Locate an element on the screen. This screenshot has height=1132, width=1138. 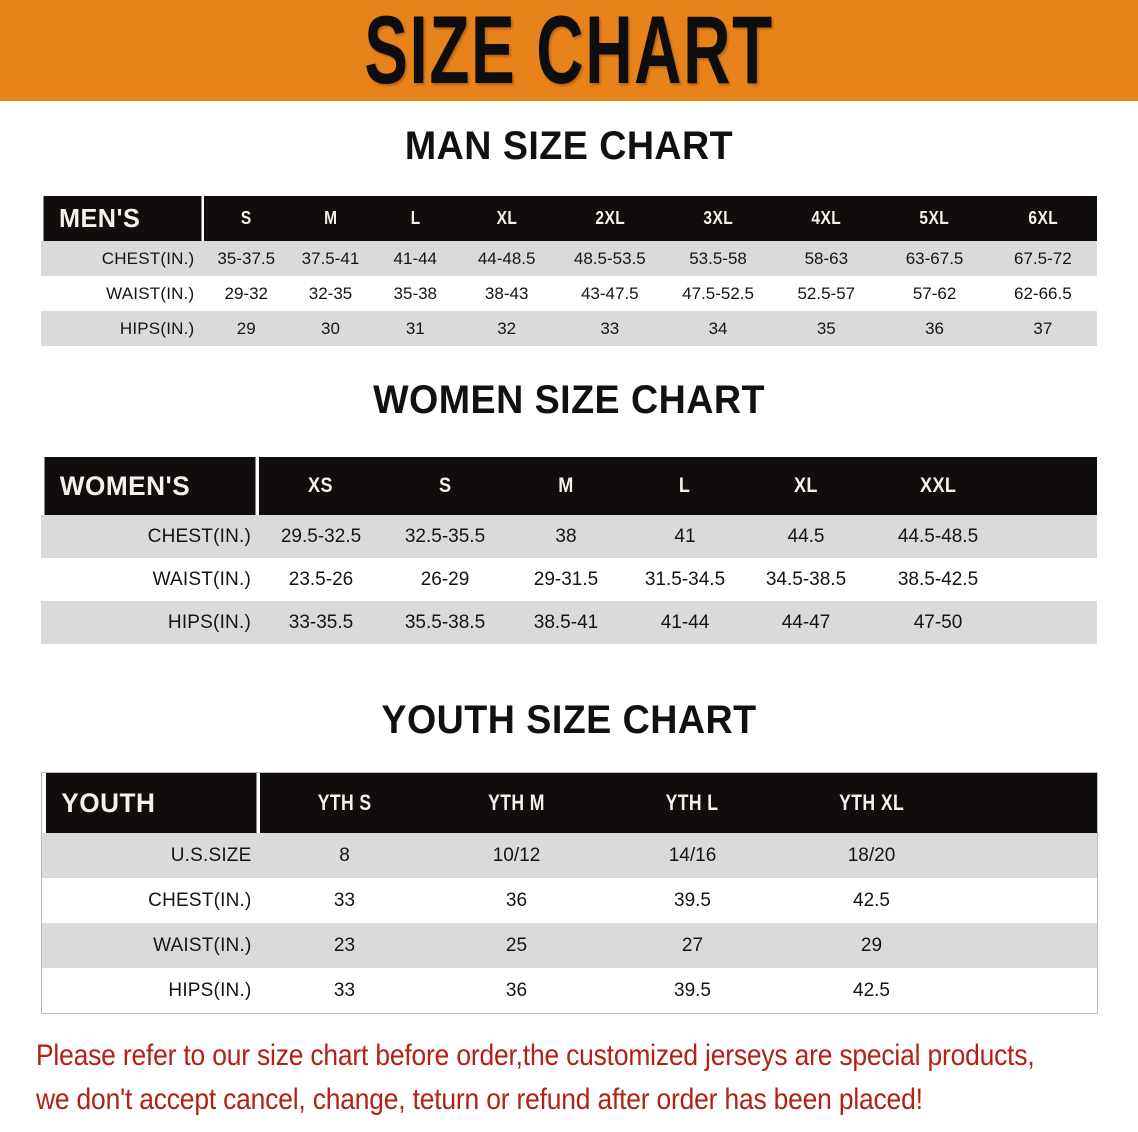
men-row-label-1: WAIST(IN.) is located at coordinates (123, 293).